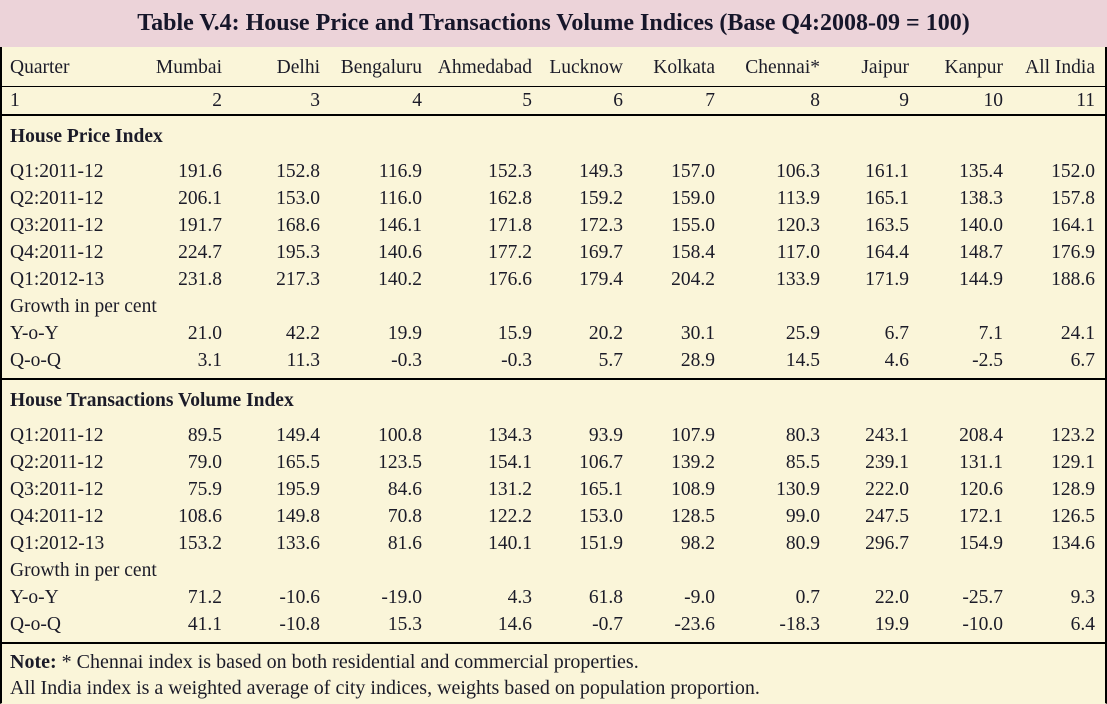 The width and height of the screenshot is (1107, 704). I want to click on value-bengaluru: -19.0, so click(401, 597).